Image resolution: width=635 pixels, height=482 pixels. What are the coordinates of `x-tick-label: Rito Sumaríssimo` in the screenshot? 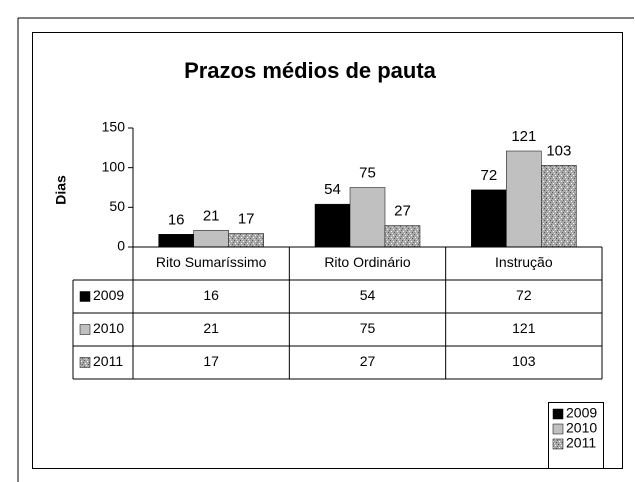 It's located at (211, 262).